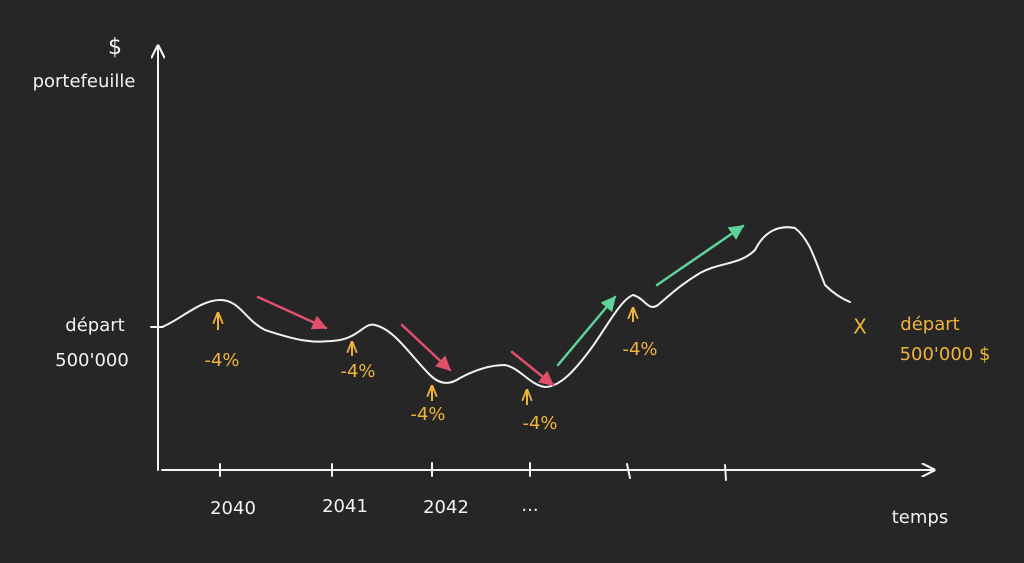  I want to click on x-tick-label: 2042, so click(446, 507).